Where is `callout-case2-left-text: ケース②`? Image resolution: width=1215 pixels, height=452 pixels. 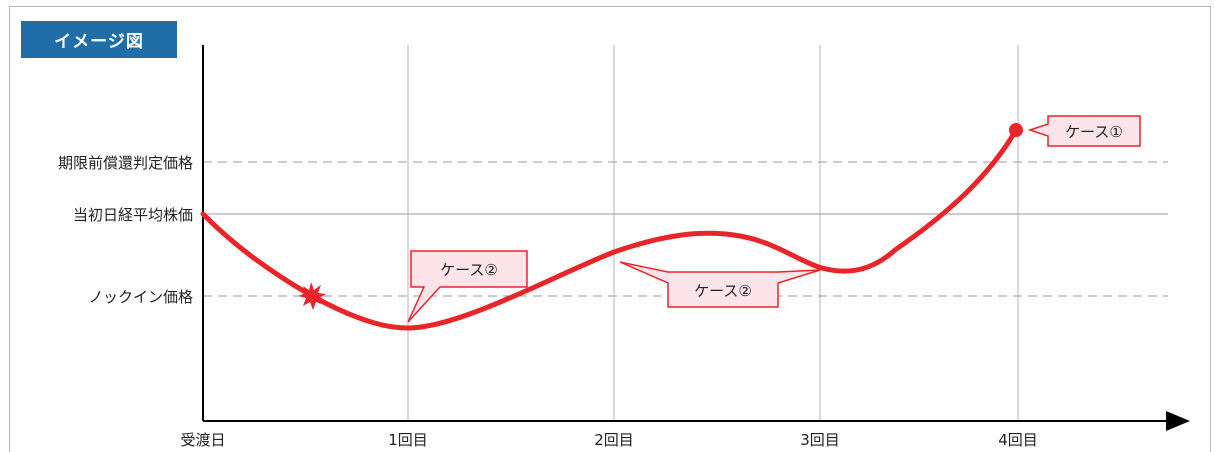 callout-case2-left-text: ケース② is located at coordinates (469, 270).